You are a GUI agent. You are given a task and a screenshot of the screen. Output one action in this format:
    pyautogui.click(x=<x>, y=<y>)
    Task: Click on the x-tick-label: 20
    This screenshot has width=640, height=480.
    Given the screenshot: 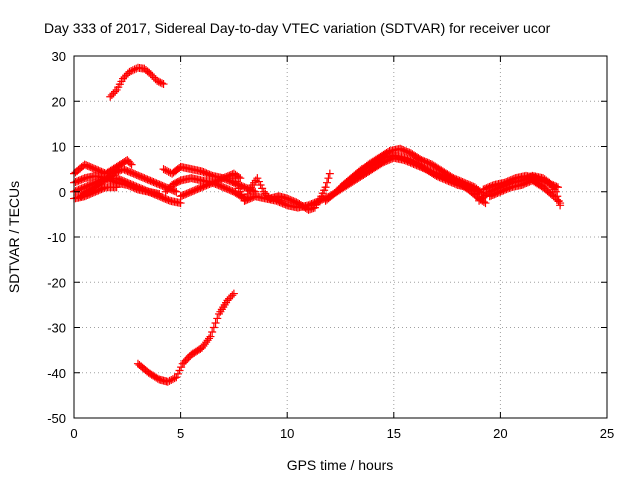 What is the action you would take?
    pyautogui.click(x=500, y=433)
    